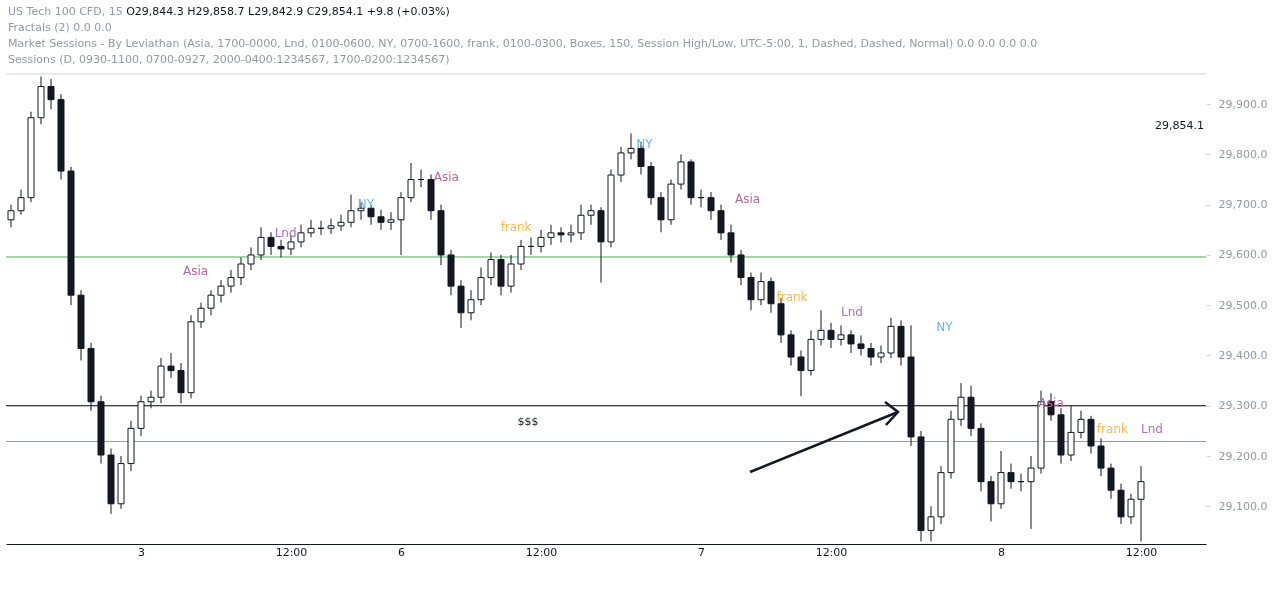 The width and height of the screenshot is (1286, 604). Describe the element at coordinates (1243, 255) in the screenshot. I see `y-tick-label: 29,600.0` at that location.